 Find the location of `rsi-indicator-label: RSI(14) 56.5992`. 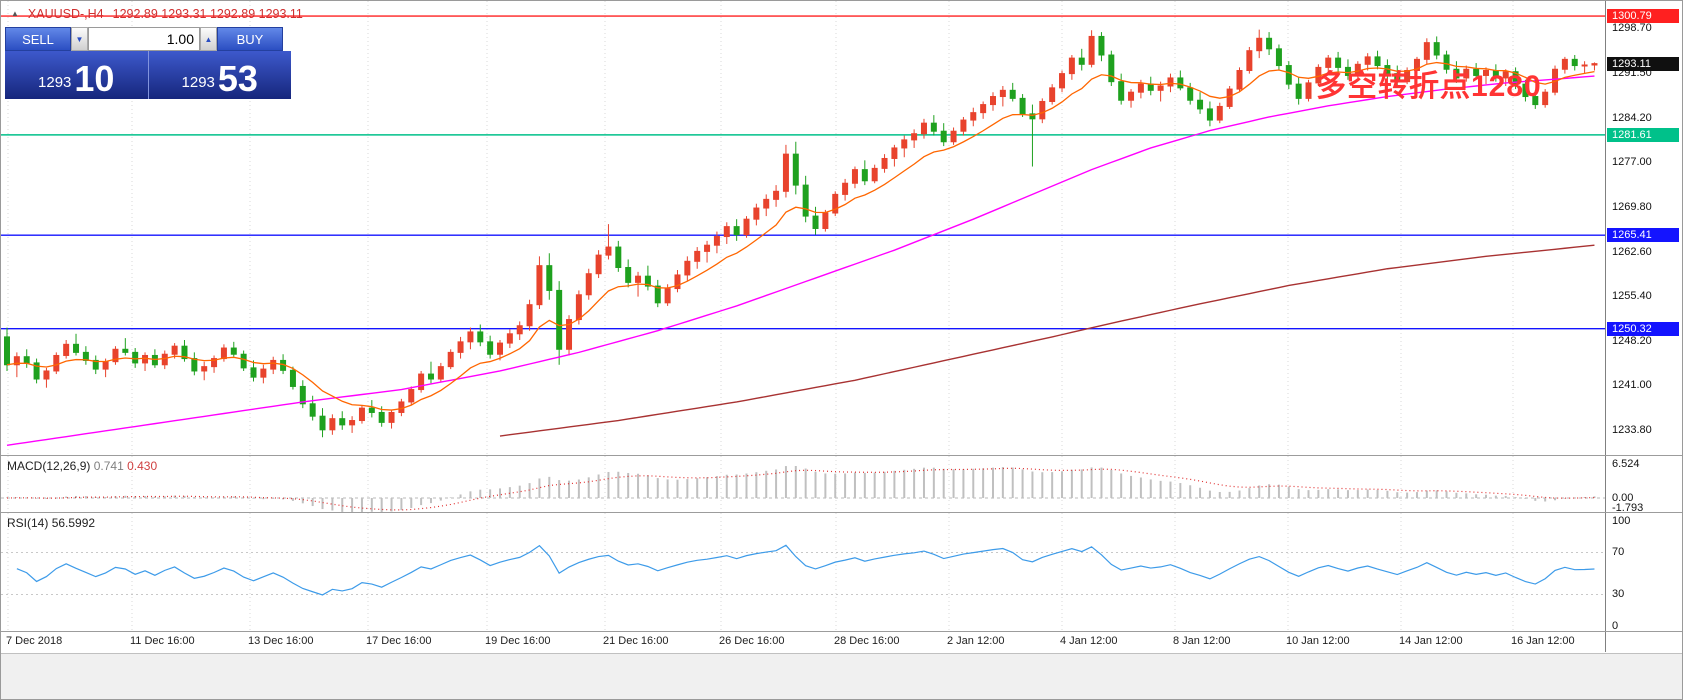

rsi-indicator-label: RSI(14) 56.5992 is located at coordinates (51, 523).